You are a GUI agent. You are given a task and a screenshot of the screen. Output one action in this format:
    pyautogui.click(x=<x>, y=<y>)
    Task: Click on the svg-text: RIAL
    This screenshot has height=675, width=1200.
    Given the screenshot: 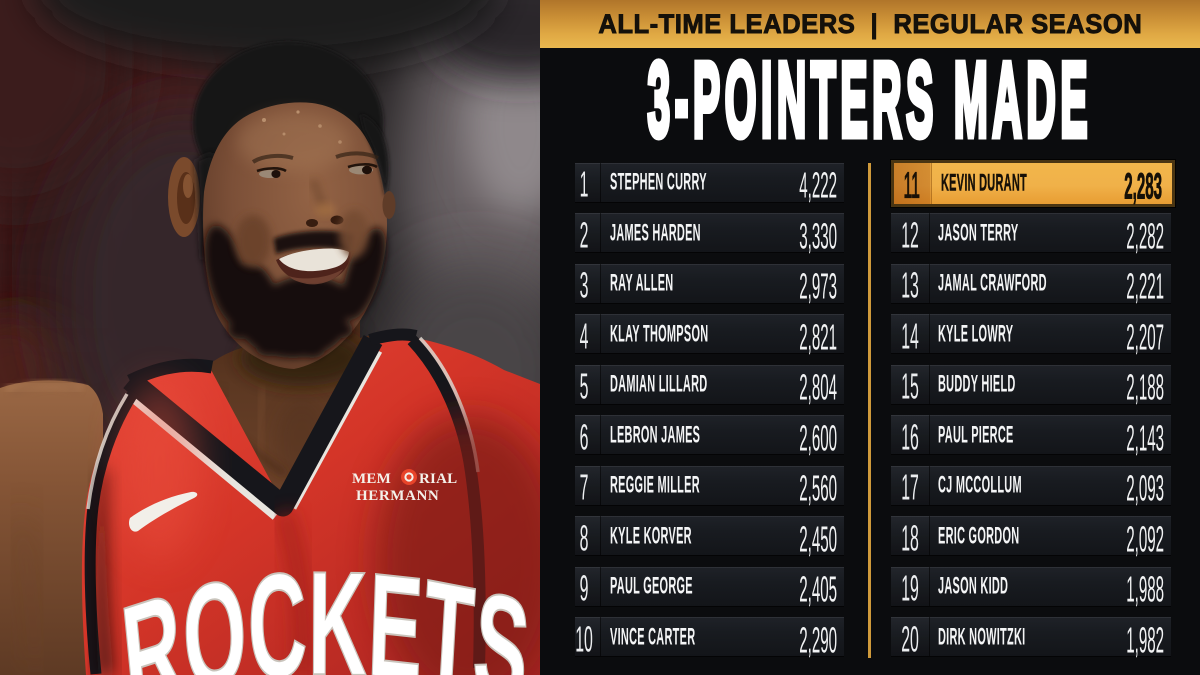 What is the action you would take?
    pyautogui.click(x=438, y=479)
    